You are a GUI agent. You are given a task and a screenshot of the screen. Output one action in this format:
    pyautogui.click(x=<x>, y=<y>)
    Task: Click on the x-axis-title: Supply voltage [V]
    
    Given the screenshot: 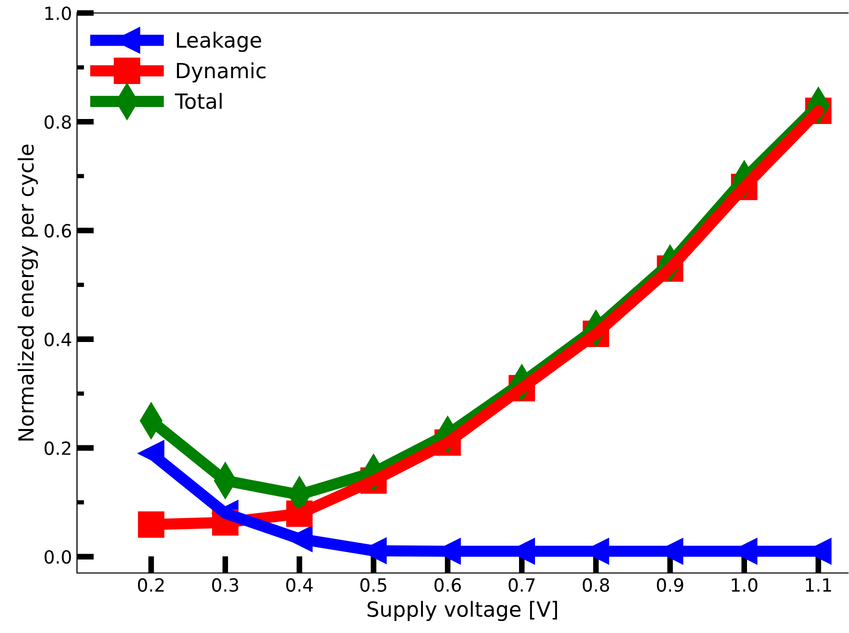 What is the action you would take?
    pyautogui.click(x=462, y=611)
    